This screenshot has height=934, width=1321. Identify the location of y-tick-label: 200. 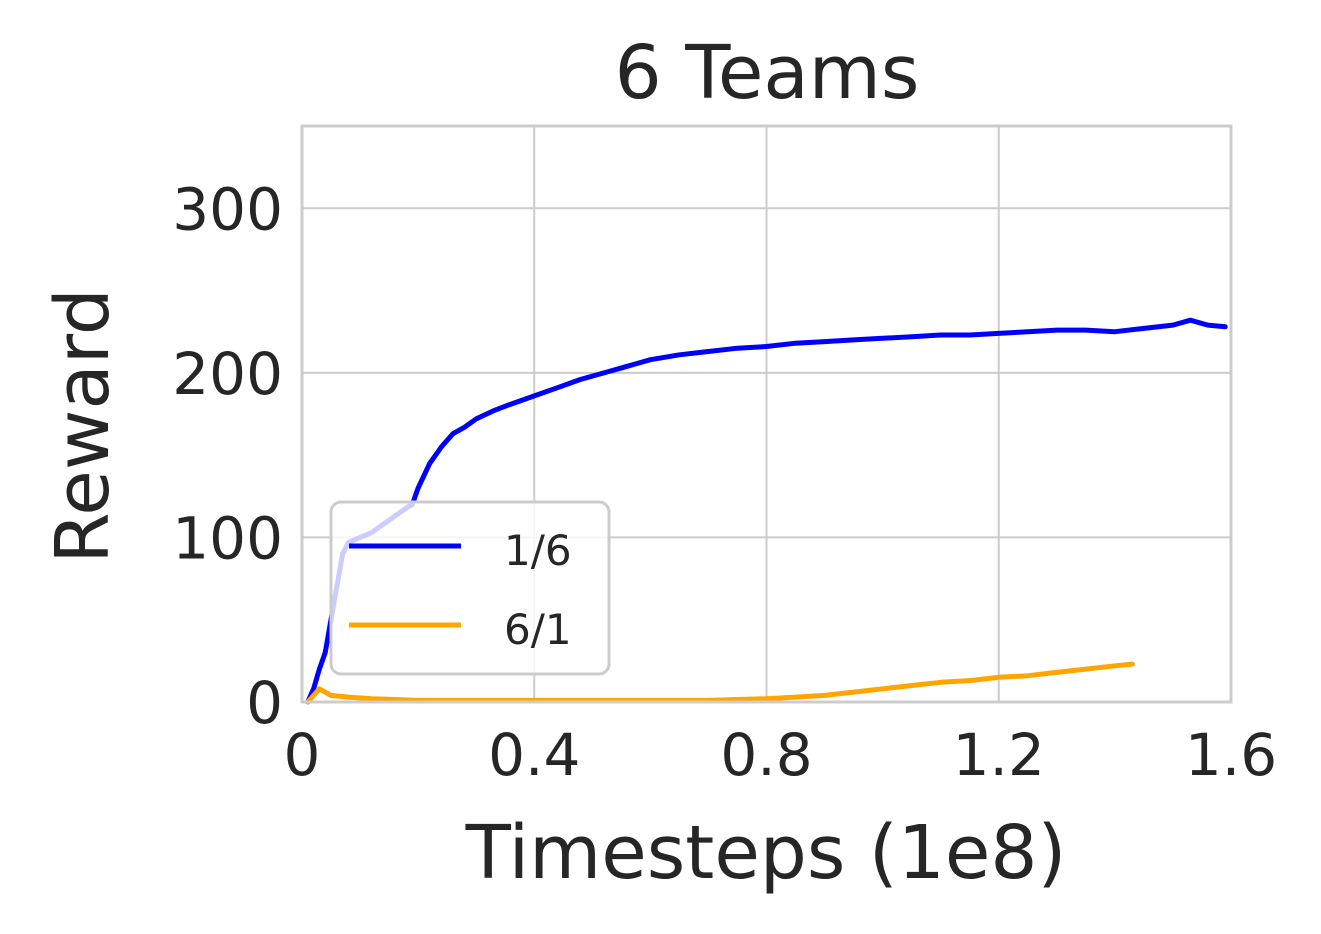
(227, 374).